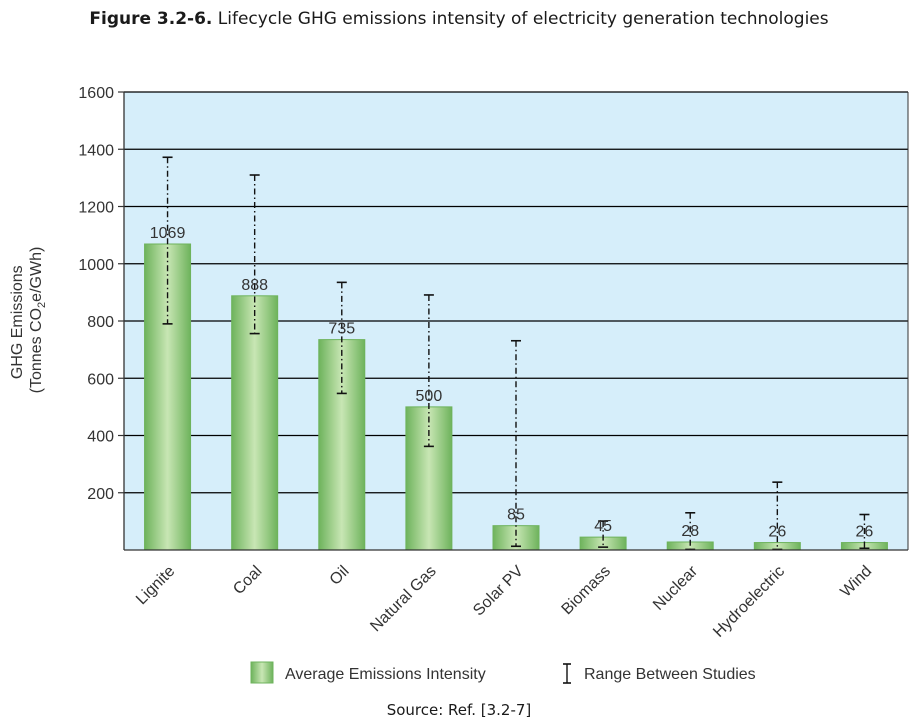 This screenshot has height=726, width=918. I want to click on figure-number: Figure 3.2-6., so click(151, 19).